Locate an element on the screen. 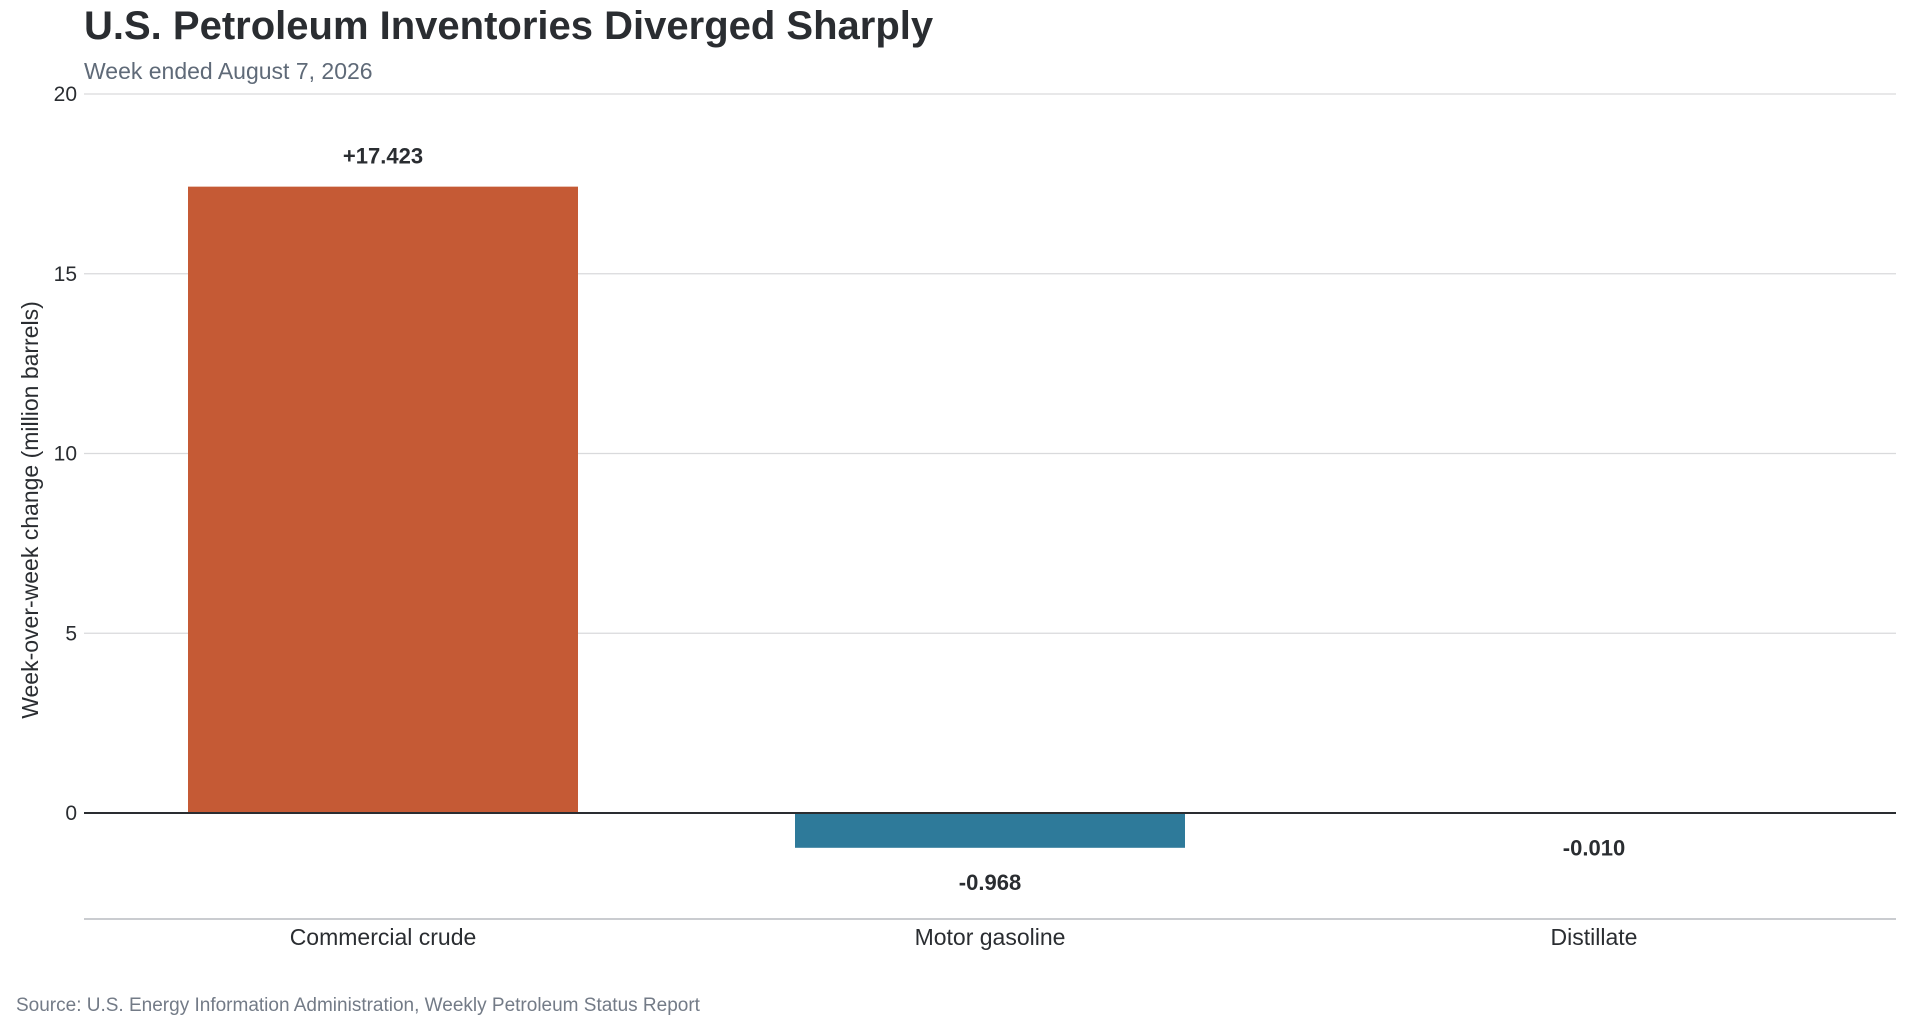 The width and height of the screenshot is (1908, 1032). x-tick-label: Distillate is located at coordinates (1594, 937).